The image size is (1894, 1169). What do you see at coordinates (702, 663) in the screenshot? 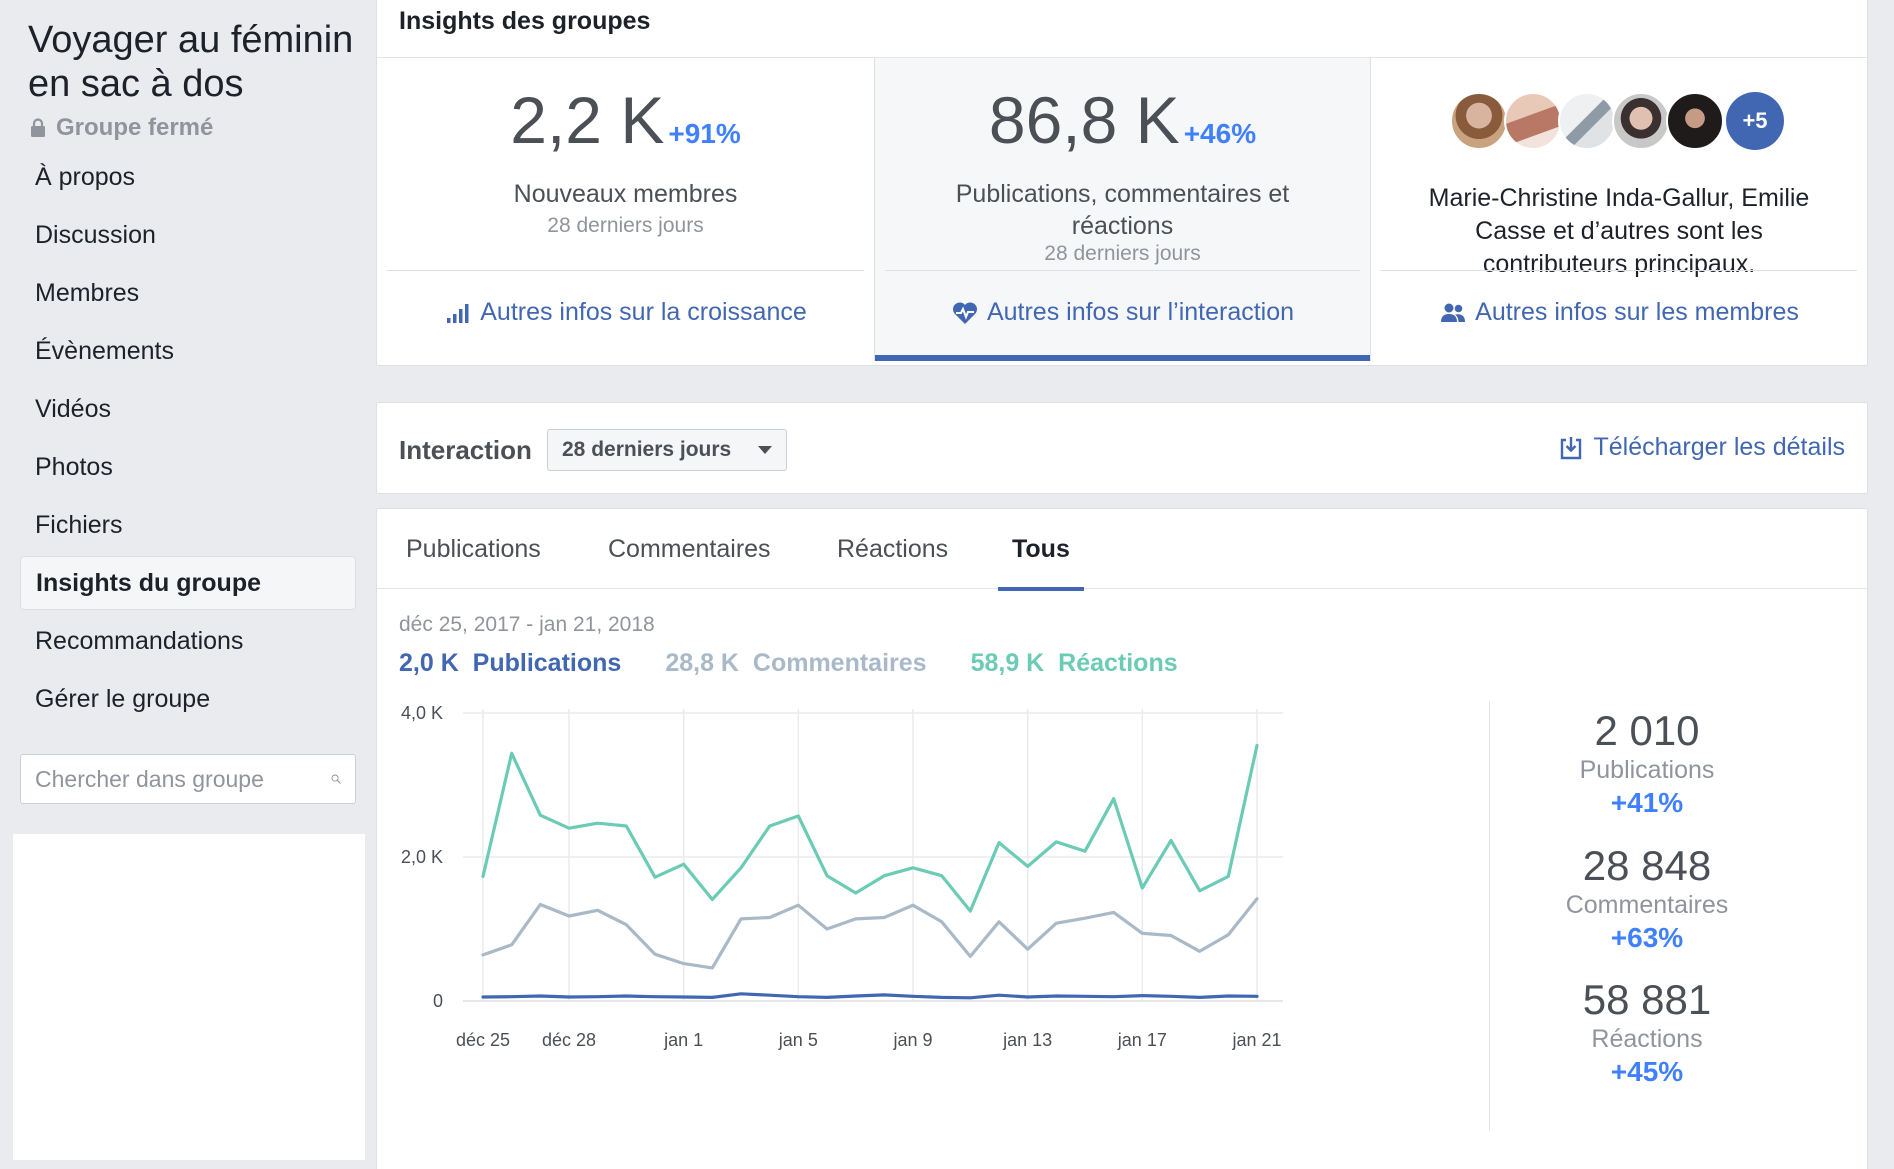
I see `legend-comments-value: 28,8 K` at bounding box center [702, 663].